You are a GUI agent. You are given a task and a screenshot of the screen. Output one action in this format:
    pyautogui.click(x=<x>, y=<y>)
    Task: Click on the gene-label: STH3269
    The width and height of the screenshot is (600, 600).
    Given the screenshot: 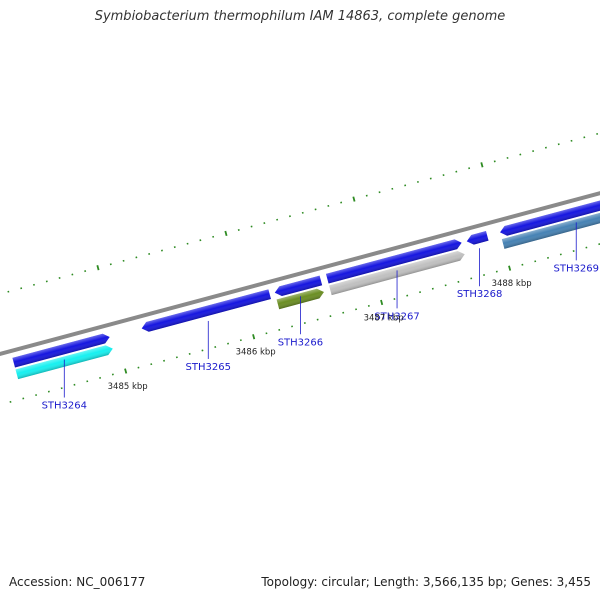 What is the action you would take?
    pyautogui.click(x=576, y=268)
    